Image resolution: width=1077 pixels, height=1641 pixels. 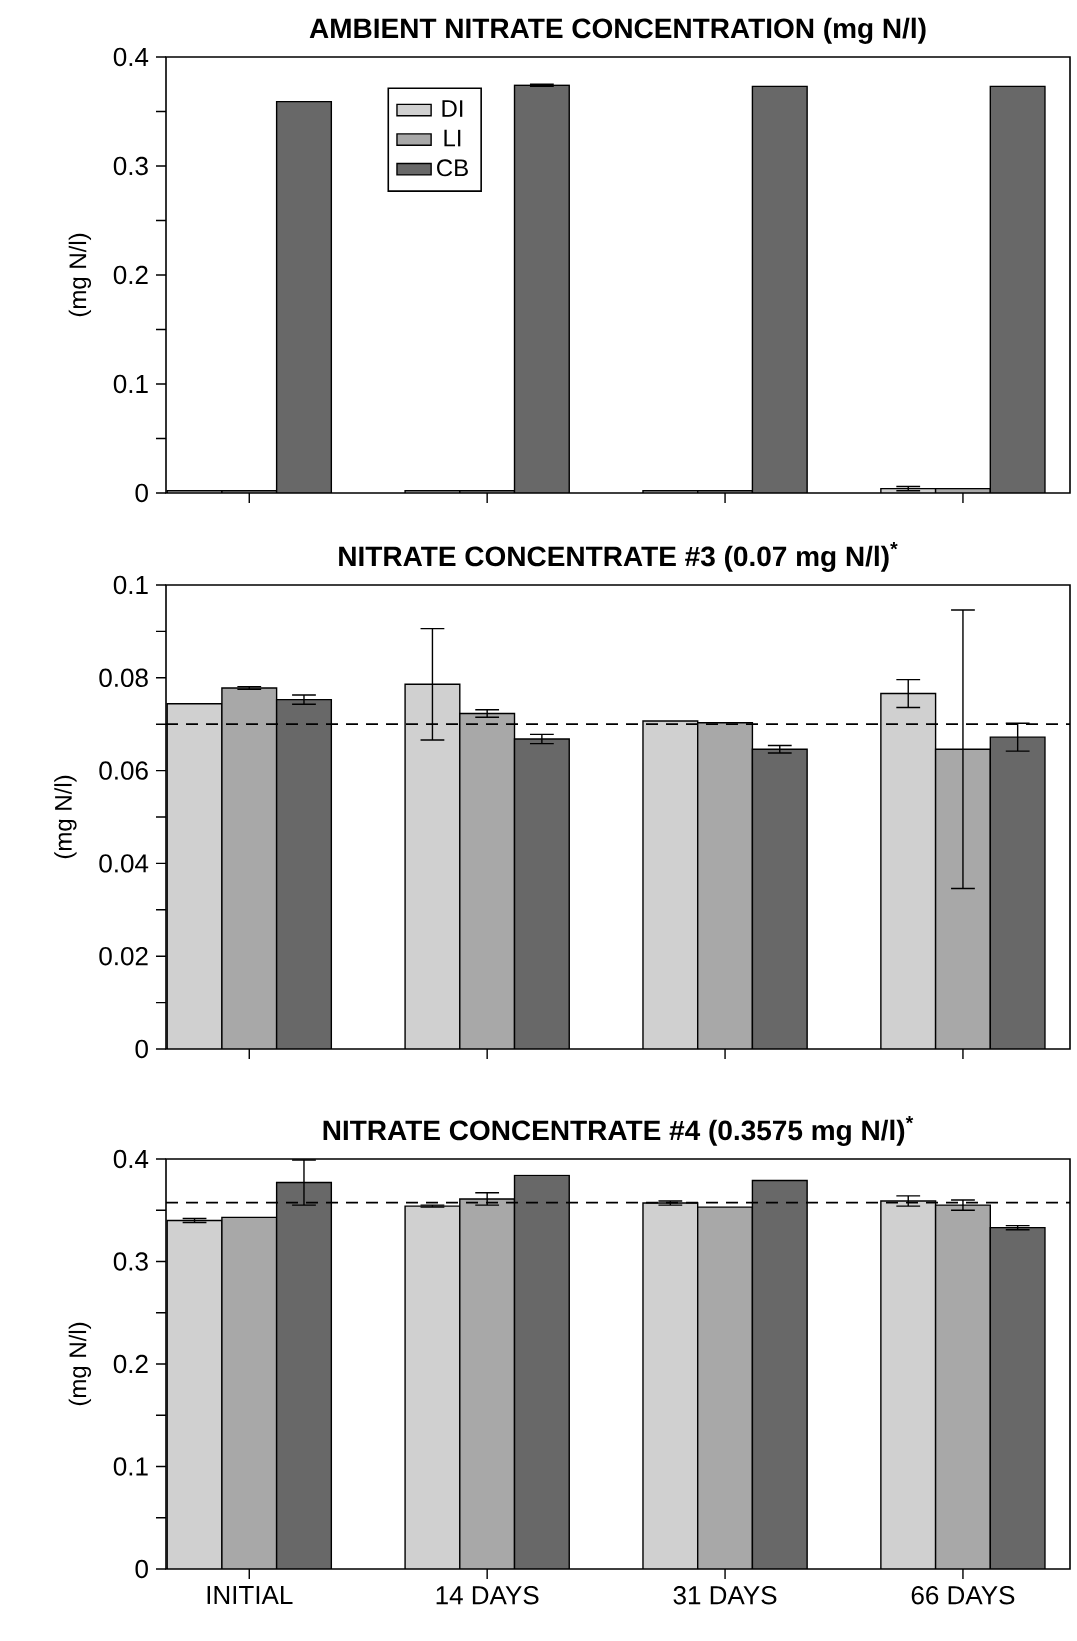 What do you see at coordinates (452, 108) in the screenshot?
I see `legend-label: DI` at bounding box center [452, 108].